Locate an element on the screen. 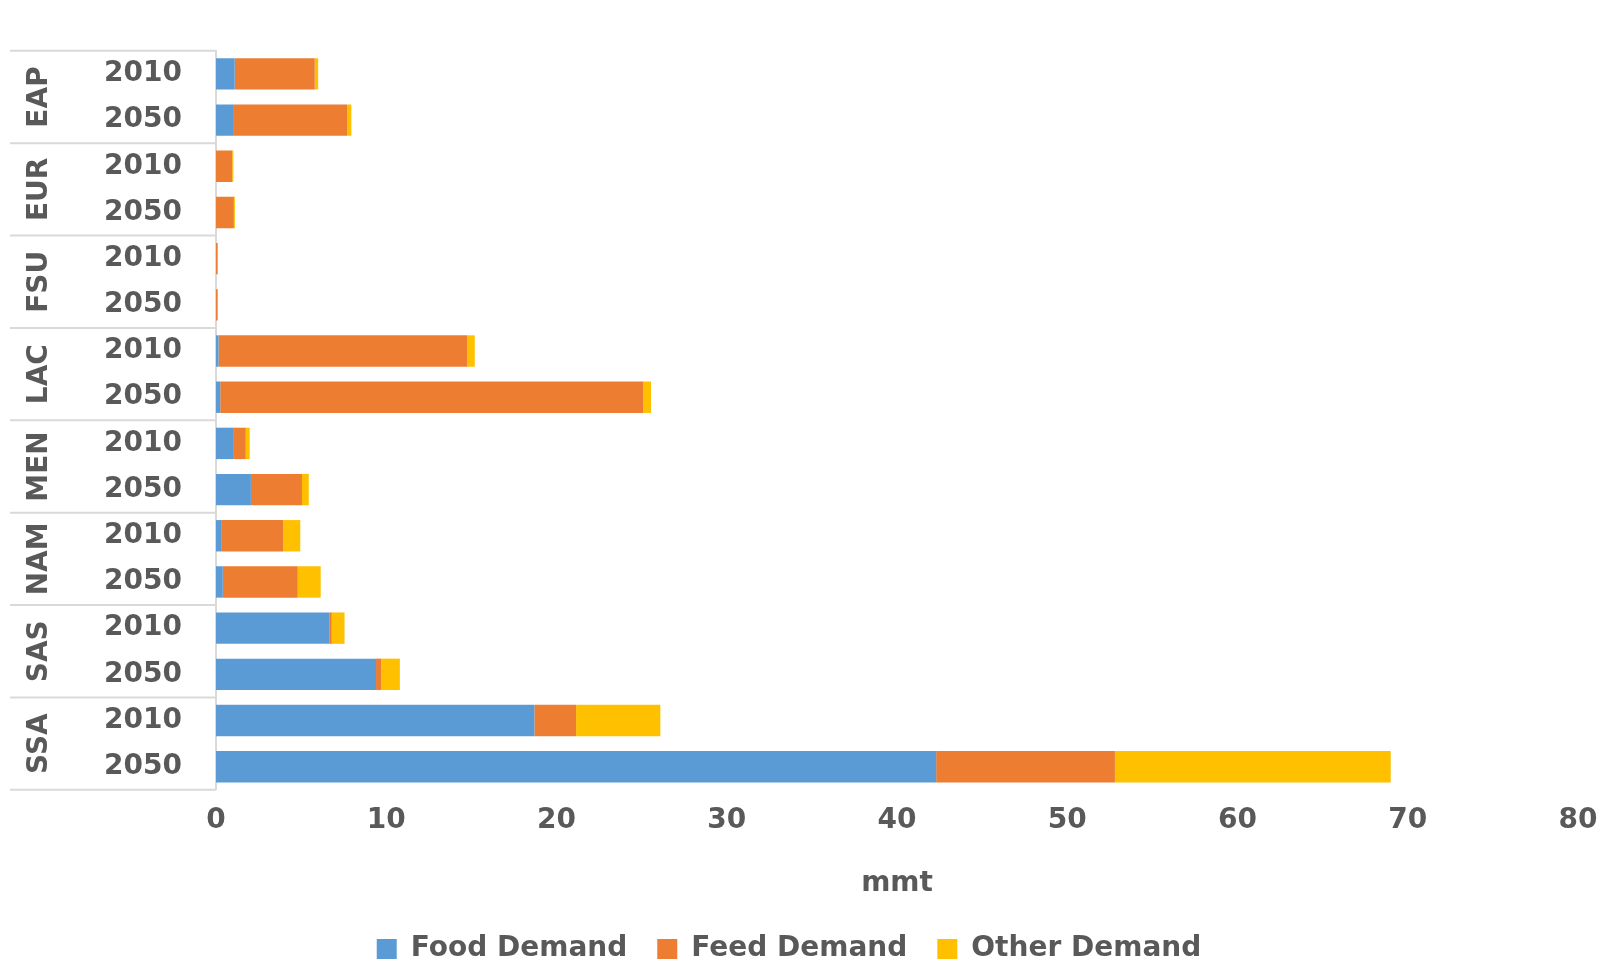  x-tick-label: 50 is located at coordinates (1067, 818).